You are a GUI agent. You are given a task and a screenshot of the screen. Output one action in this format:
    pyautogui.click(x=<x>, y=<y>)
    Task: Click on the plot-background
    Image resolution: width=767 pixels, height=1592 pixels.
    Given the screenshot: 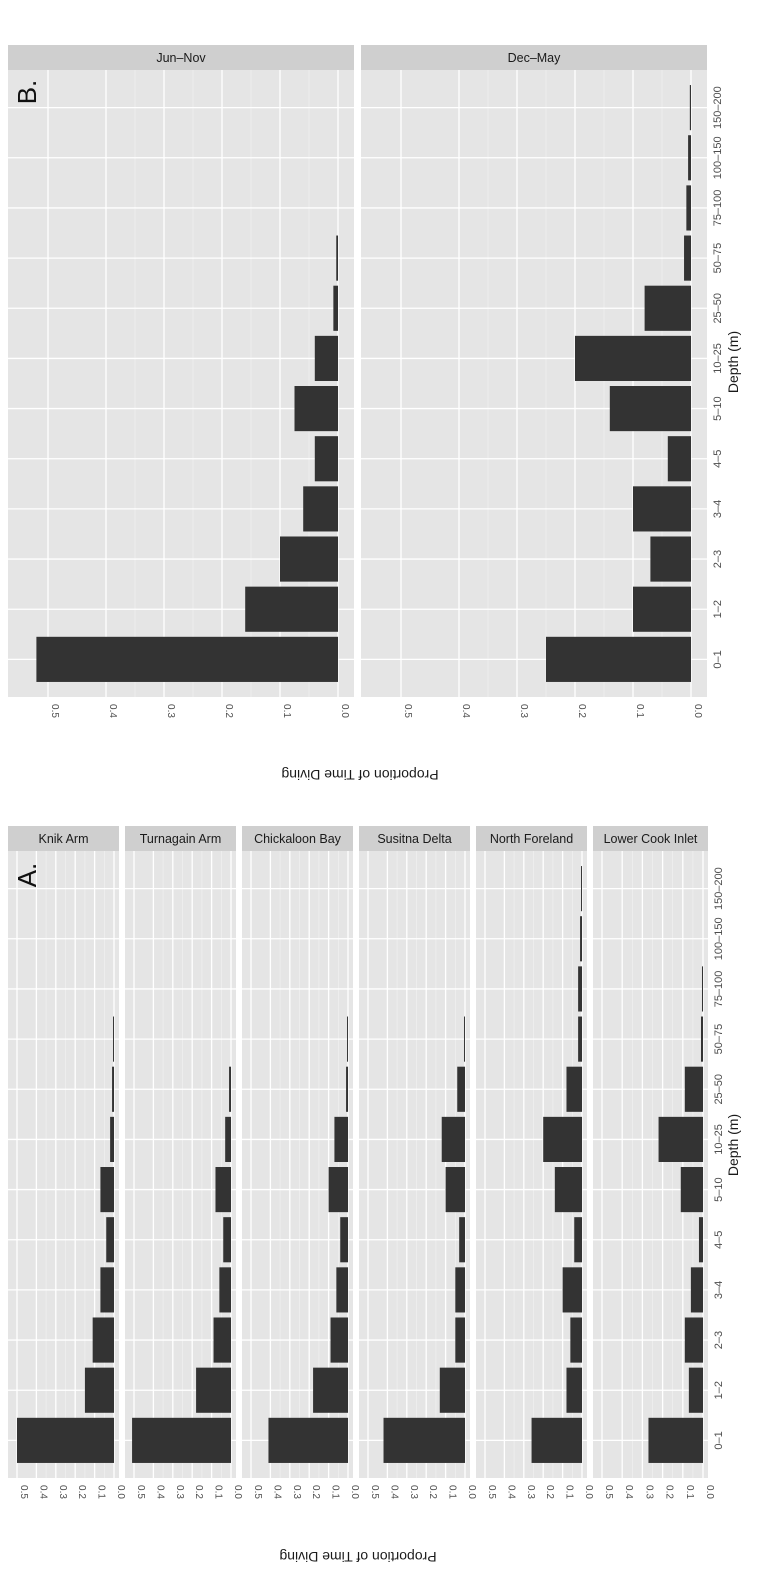 What is the action you would take?
    pyautogui.click(x=650, y=1164)
    